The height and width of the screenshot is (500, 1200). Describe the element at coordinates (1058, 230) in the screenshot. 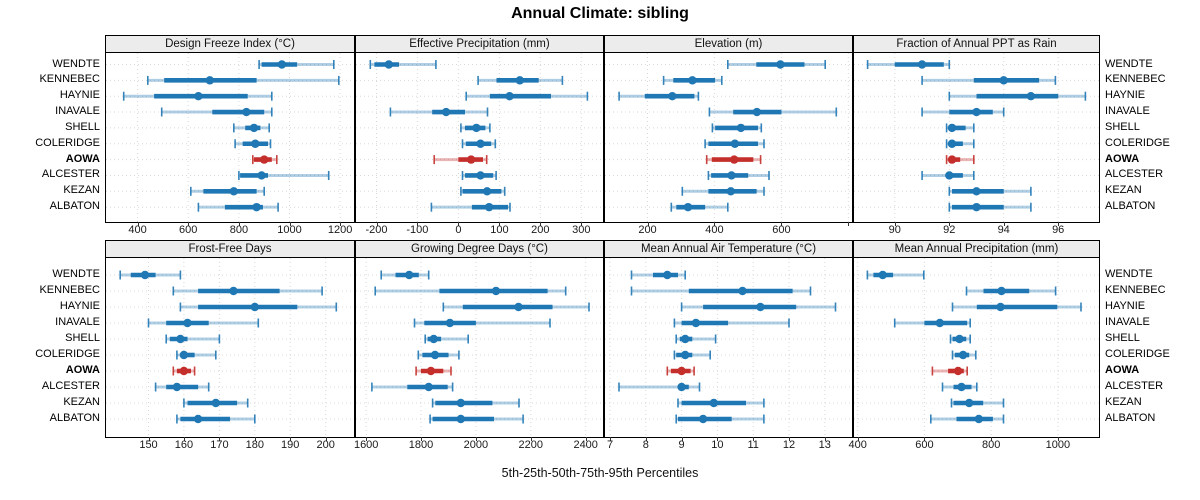

I see `axis-tick-label: 96` at that location.